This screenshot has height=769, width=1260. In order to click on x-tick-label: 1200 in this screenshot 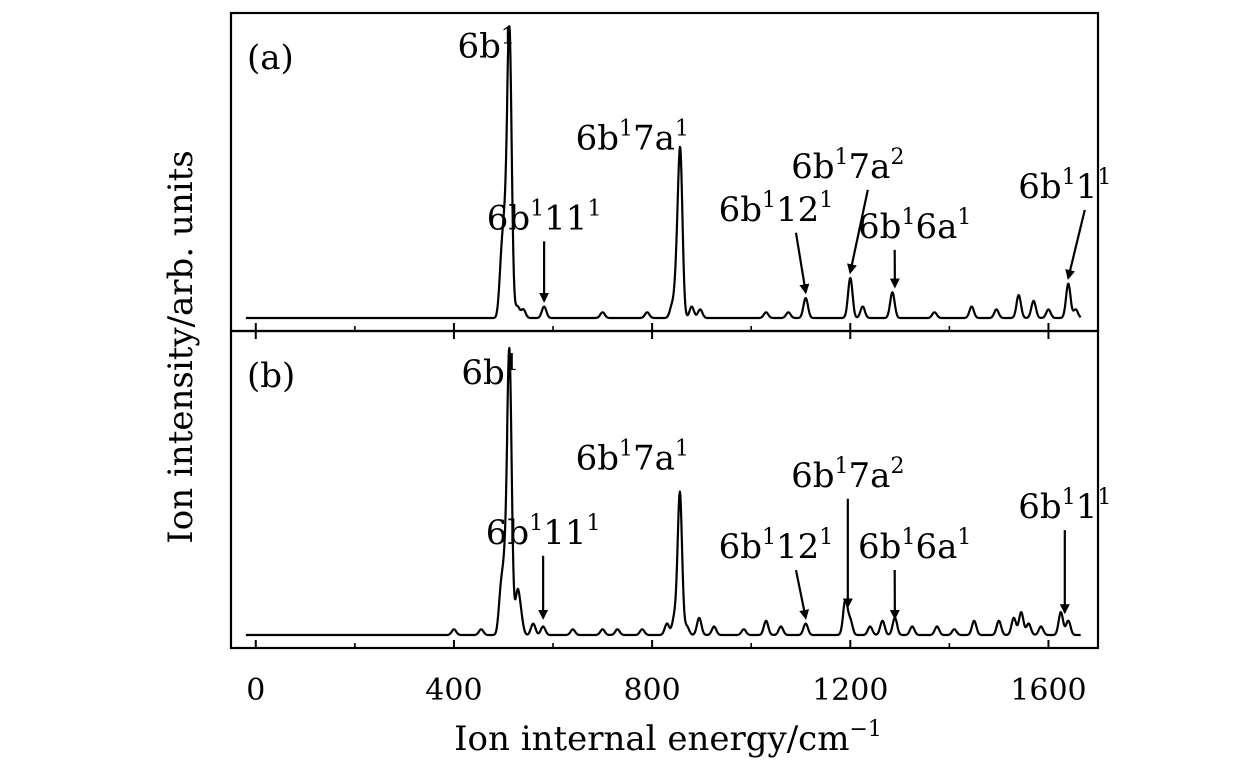, I will do `click(850, 690)`.